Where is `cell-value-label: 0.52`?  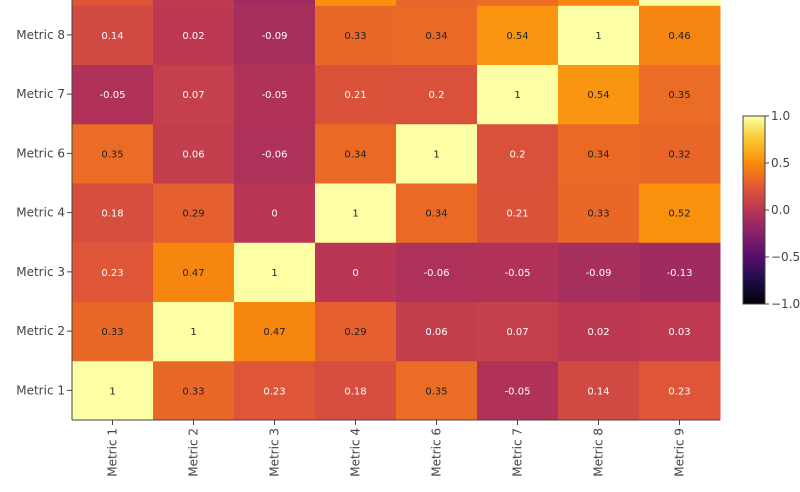 cell-value-label: 0.52 is located at coordinates (679, 214).